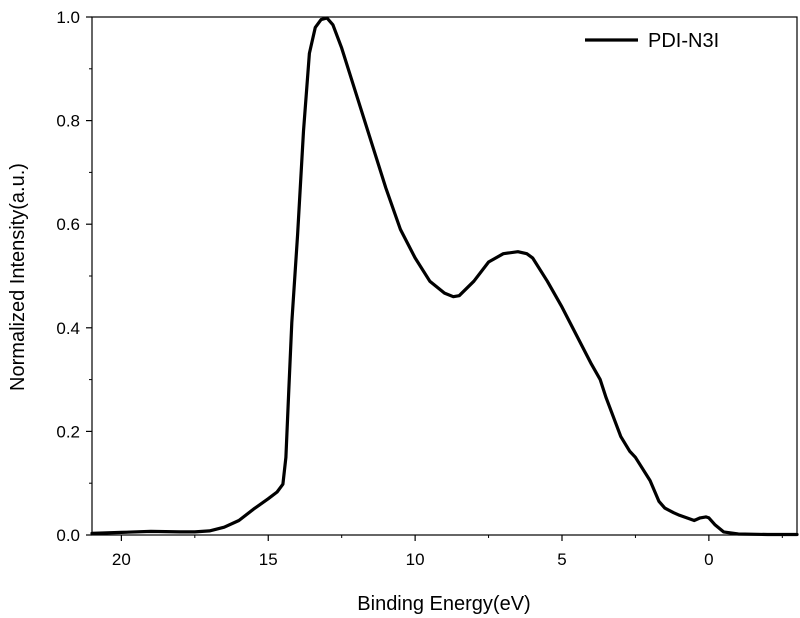 Image resolution: width=800 pixels, height=618 pixels. What do you see at coordinates (68, 431) in the screenshot?
I see `y-tick-label: 0.2` at bounding box center [68, 431].